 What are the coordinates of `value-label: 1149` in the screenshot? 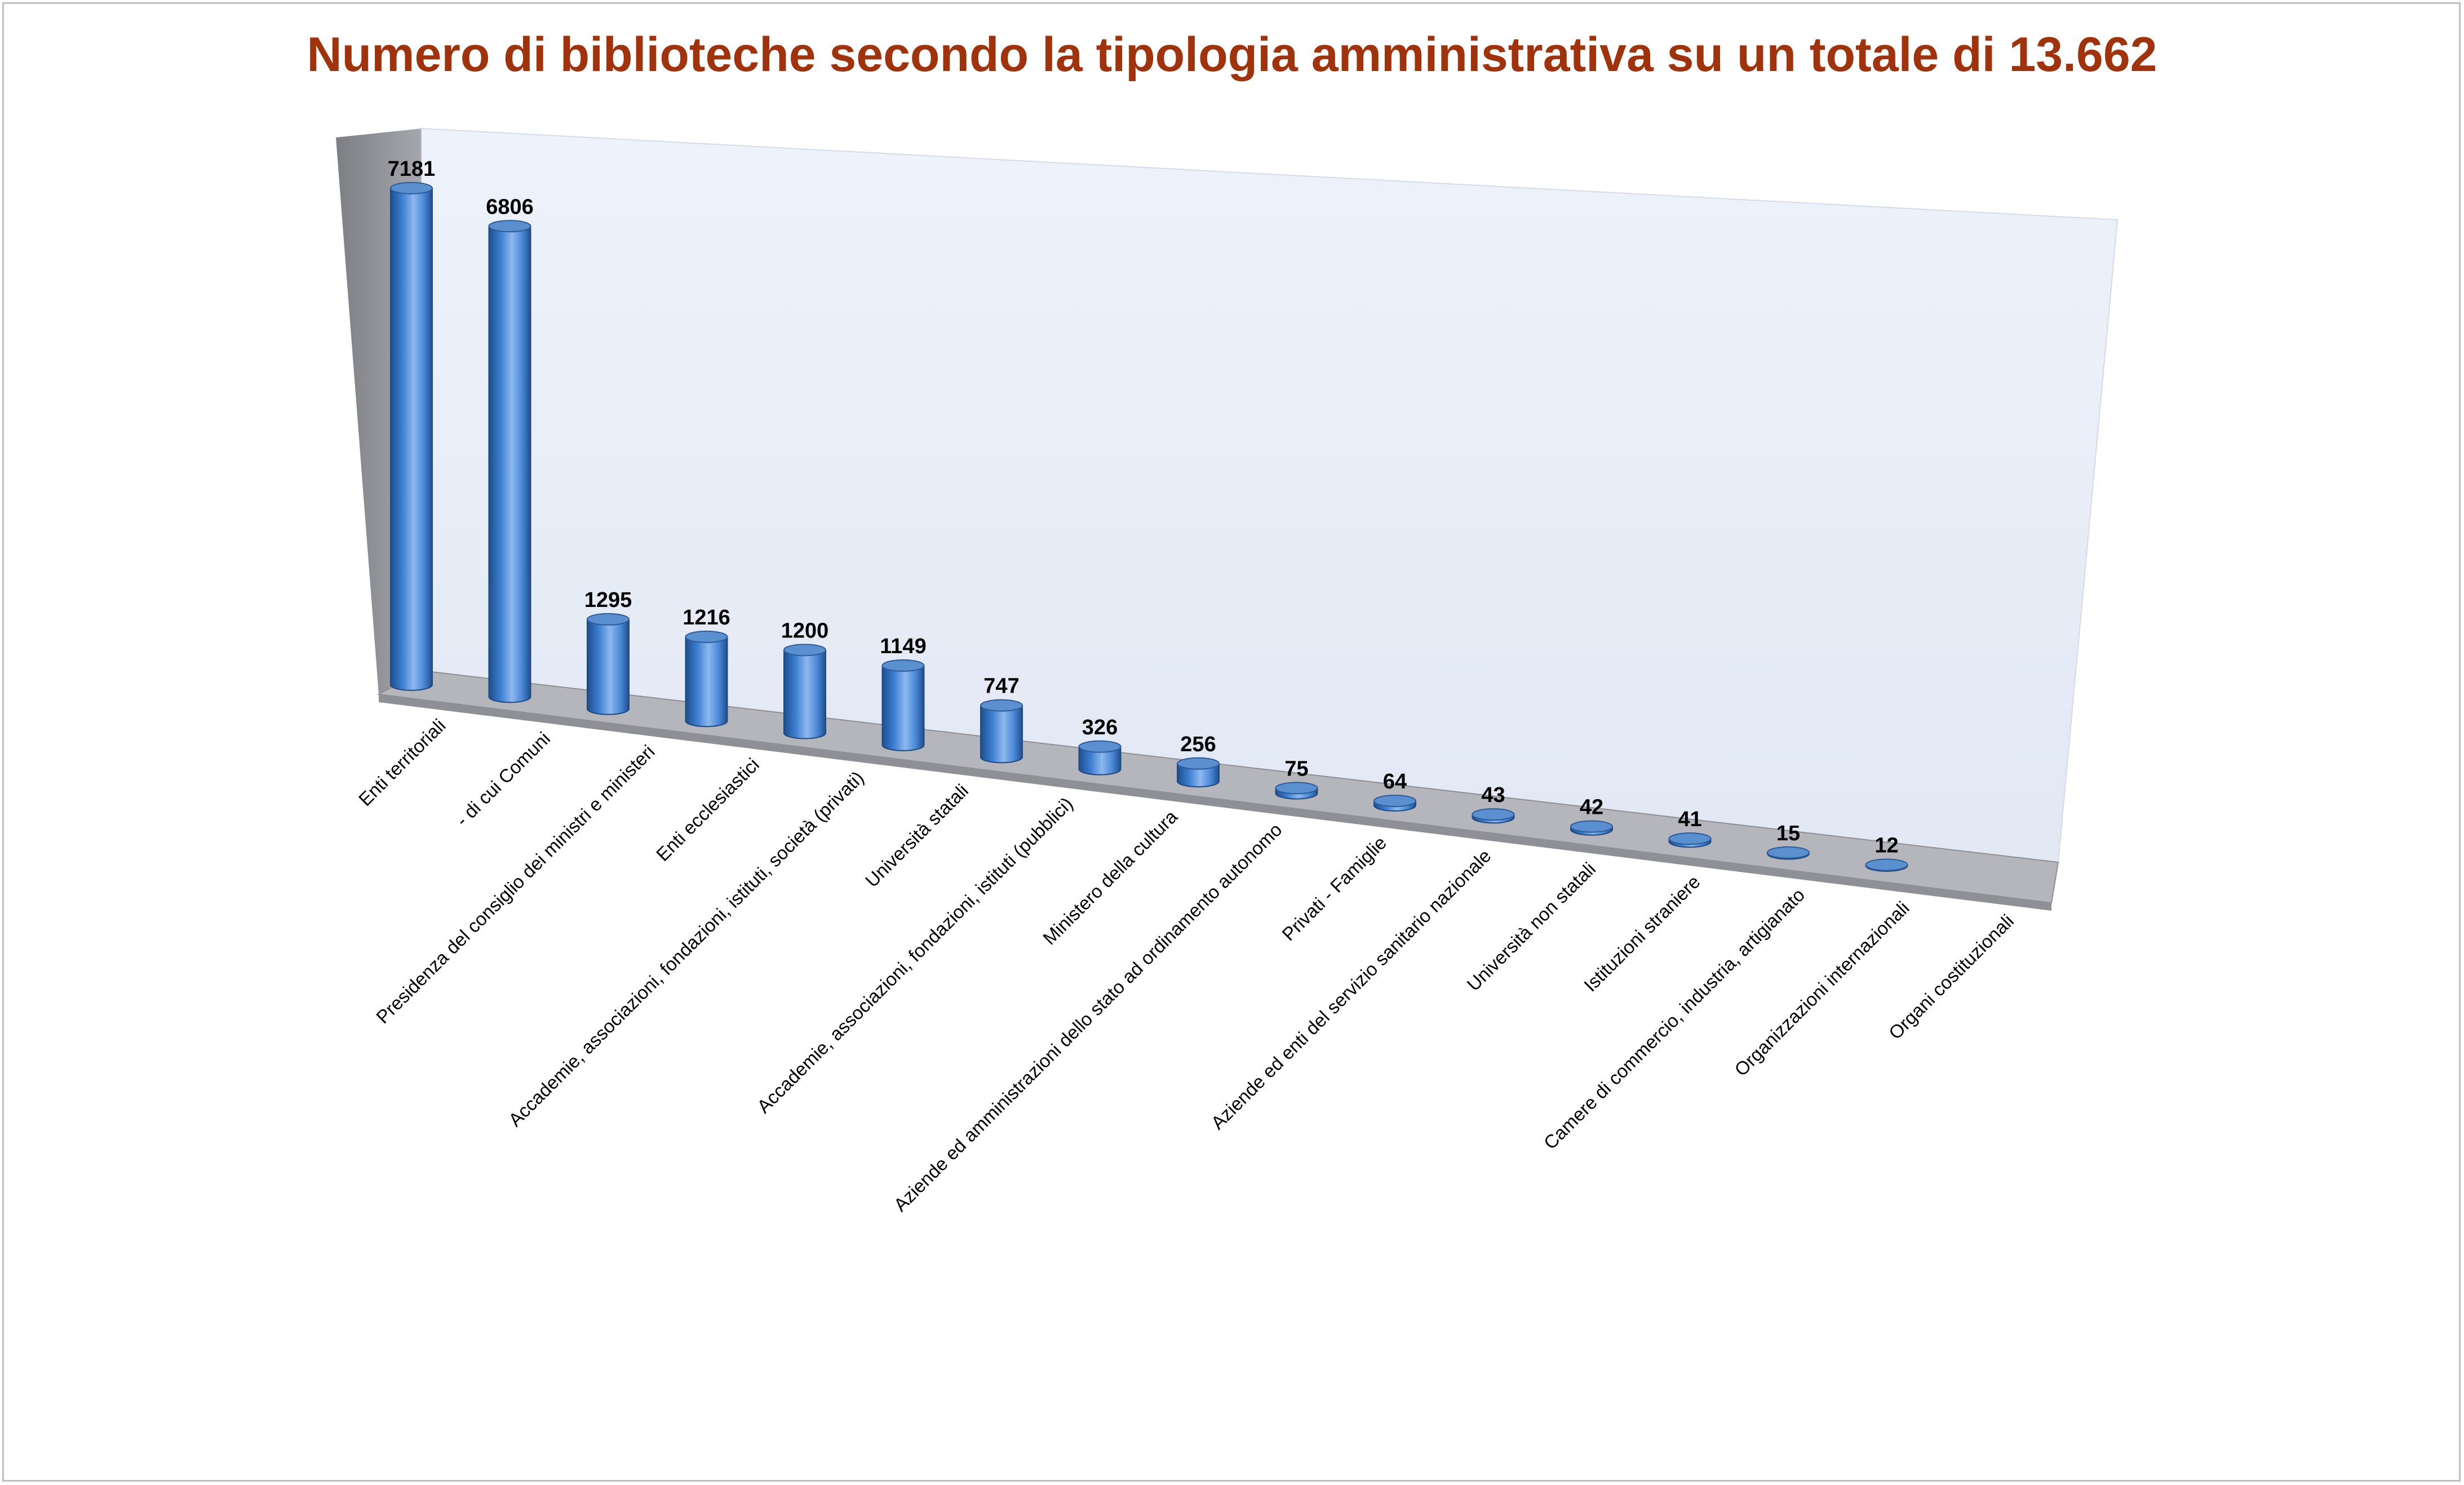 It's located at (903, 646).